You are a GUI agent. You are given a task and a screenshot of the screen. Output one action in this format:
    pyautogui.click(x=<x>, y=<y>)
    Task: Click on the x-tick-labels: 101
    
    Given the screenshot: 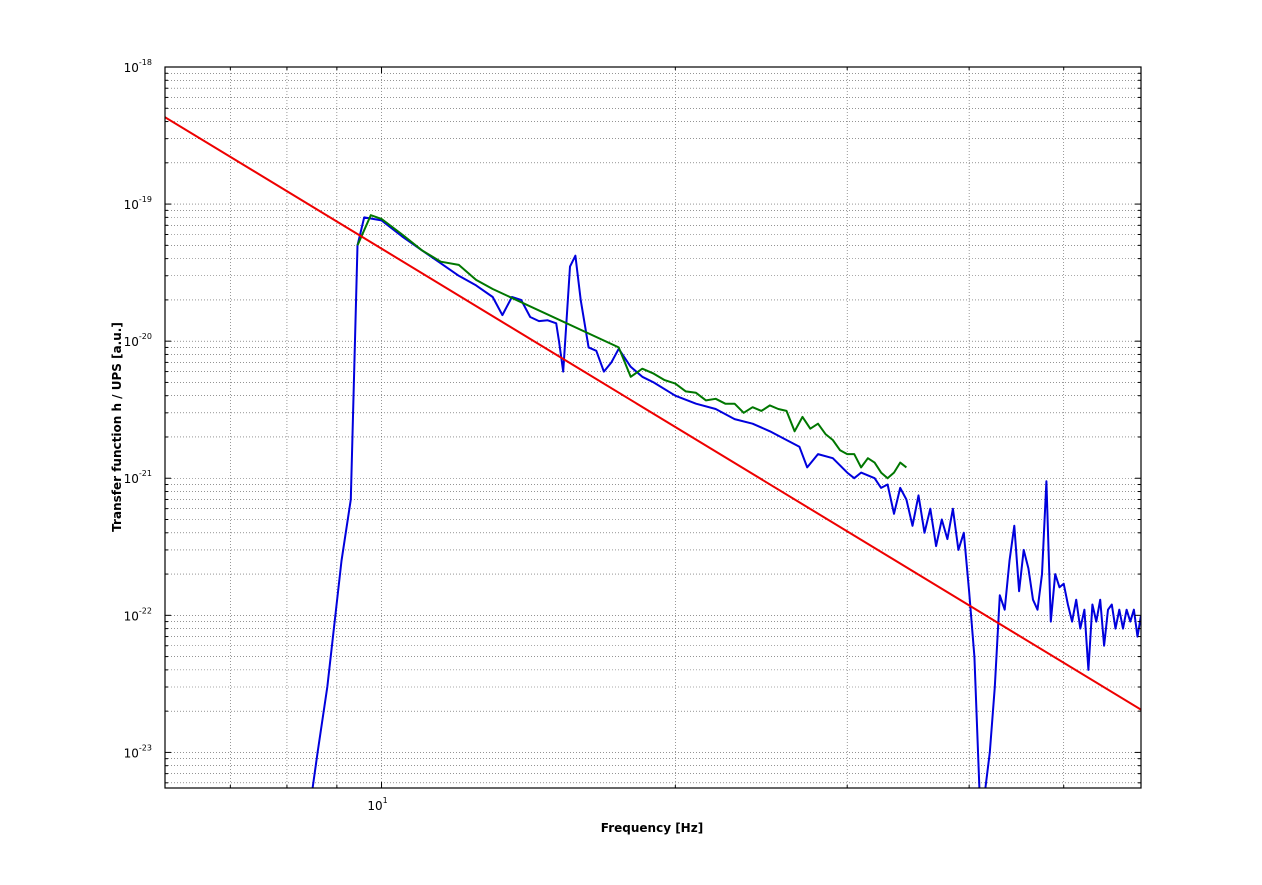 What is the action you would take?
    pyautogui.click(x=377, y=804)
    